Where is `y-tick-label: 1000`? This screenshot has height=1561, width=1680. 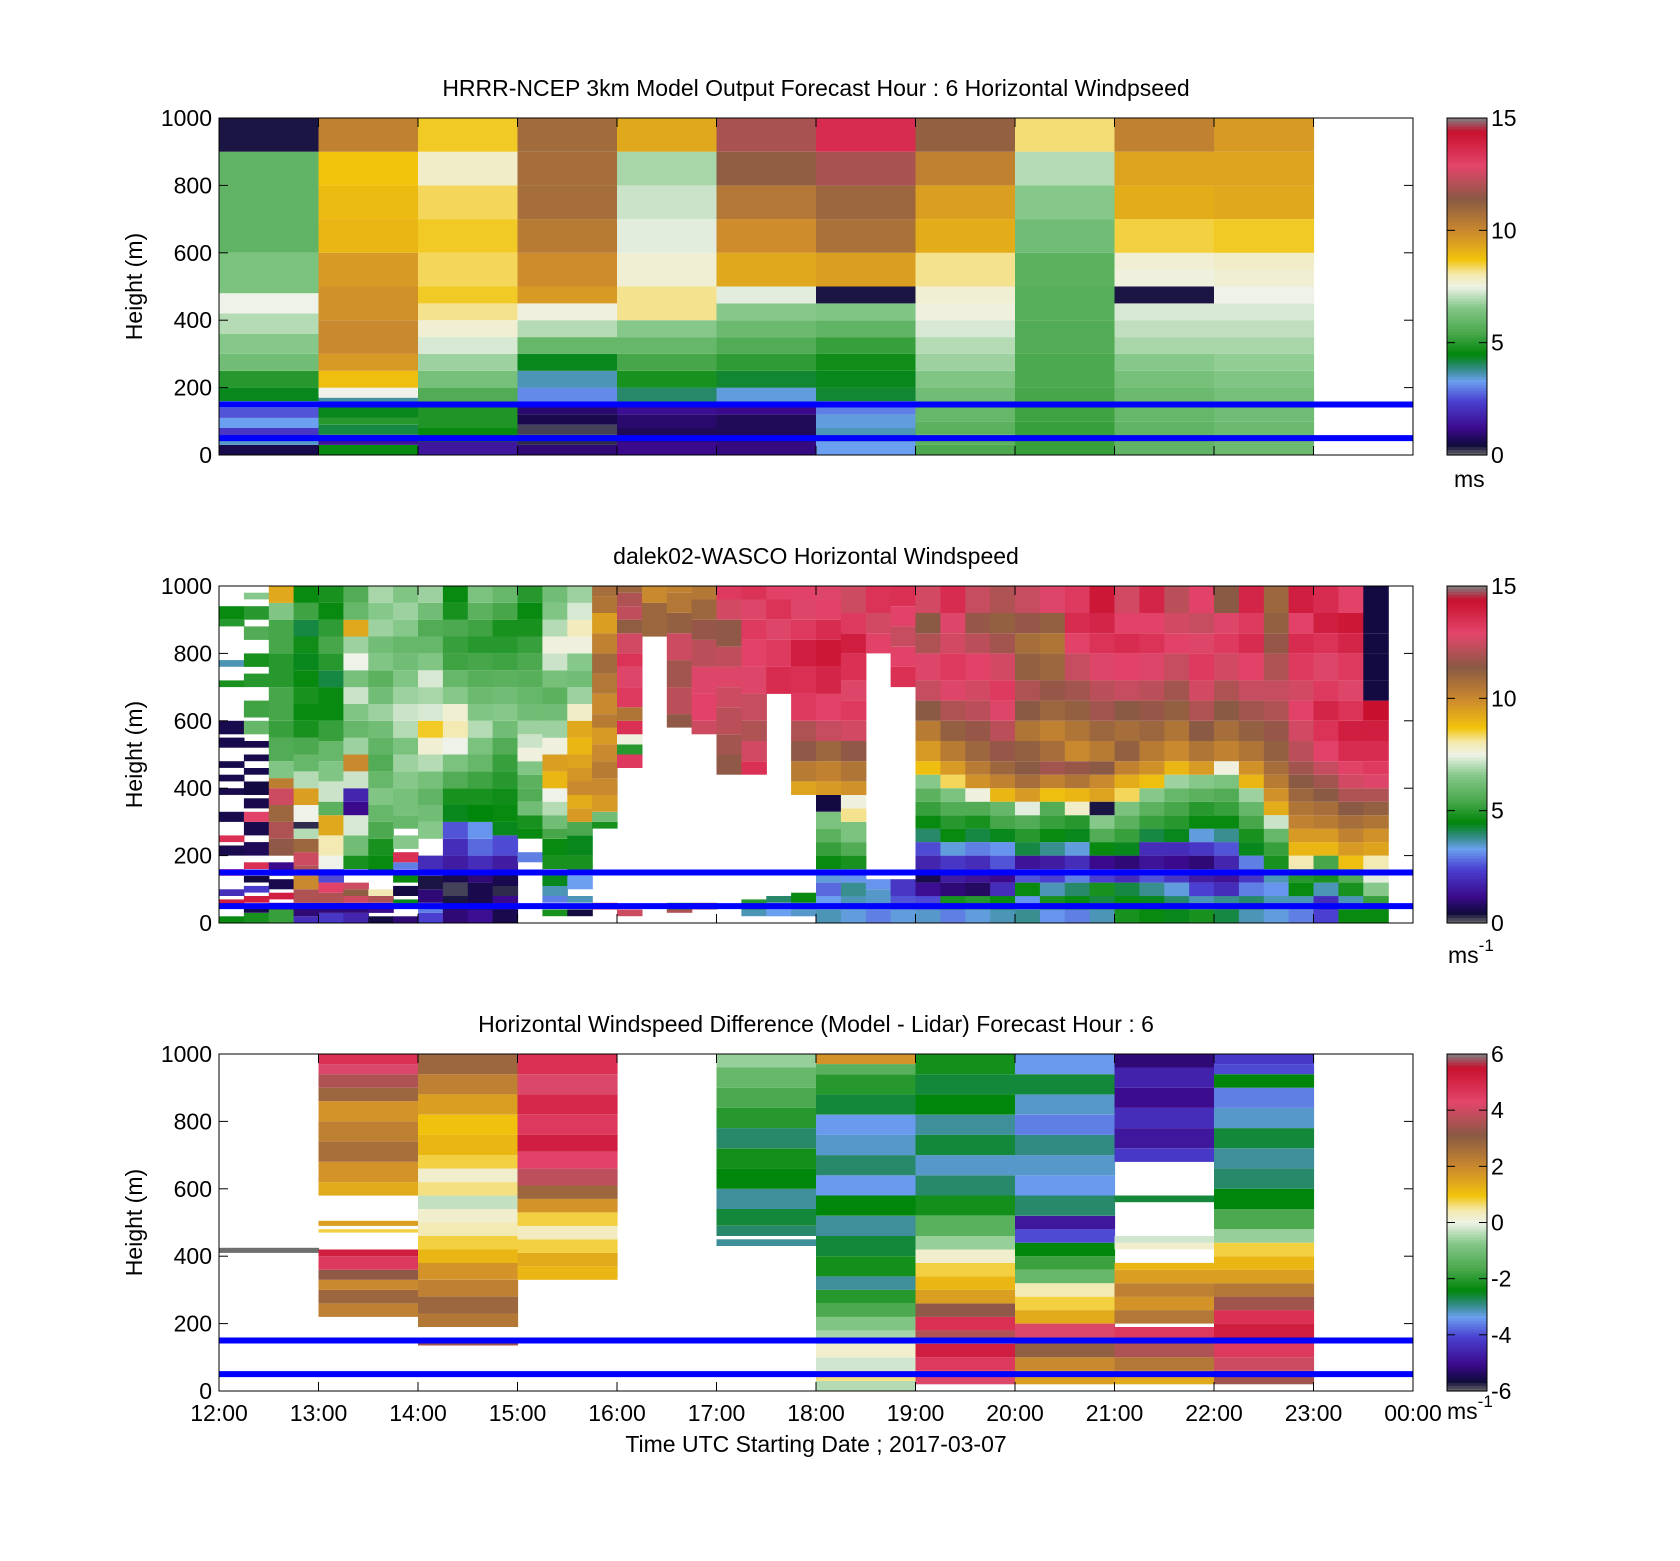
y-tick-label: 1000 is located at coordinates (186, 586).